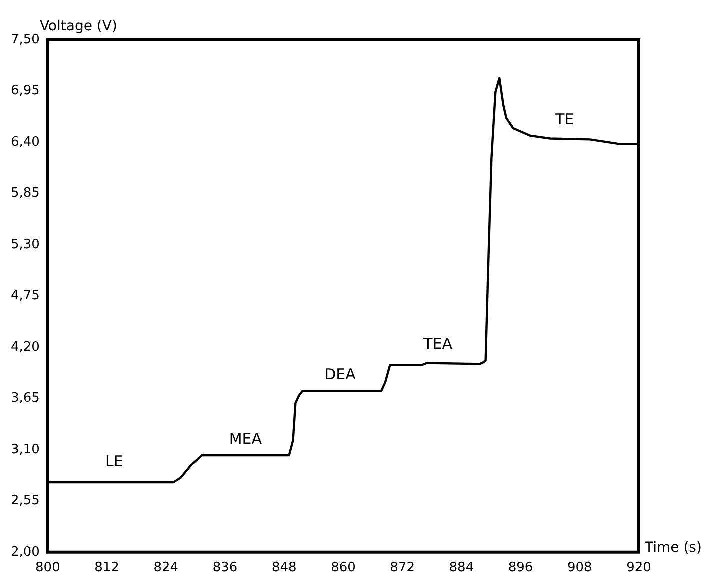  I want to click on x-tick-label: 884, so click(461, 568).